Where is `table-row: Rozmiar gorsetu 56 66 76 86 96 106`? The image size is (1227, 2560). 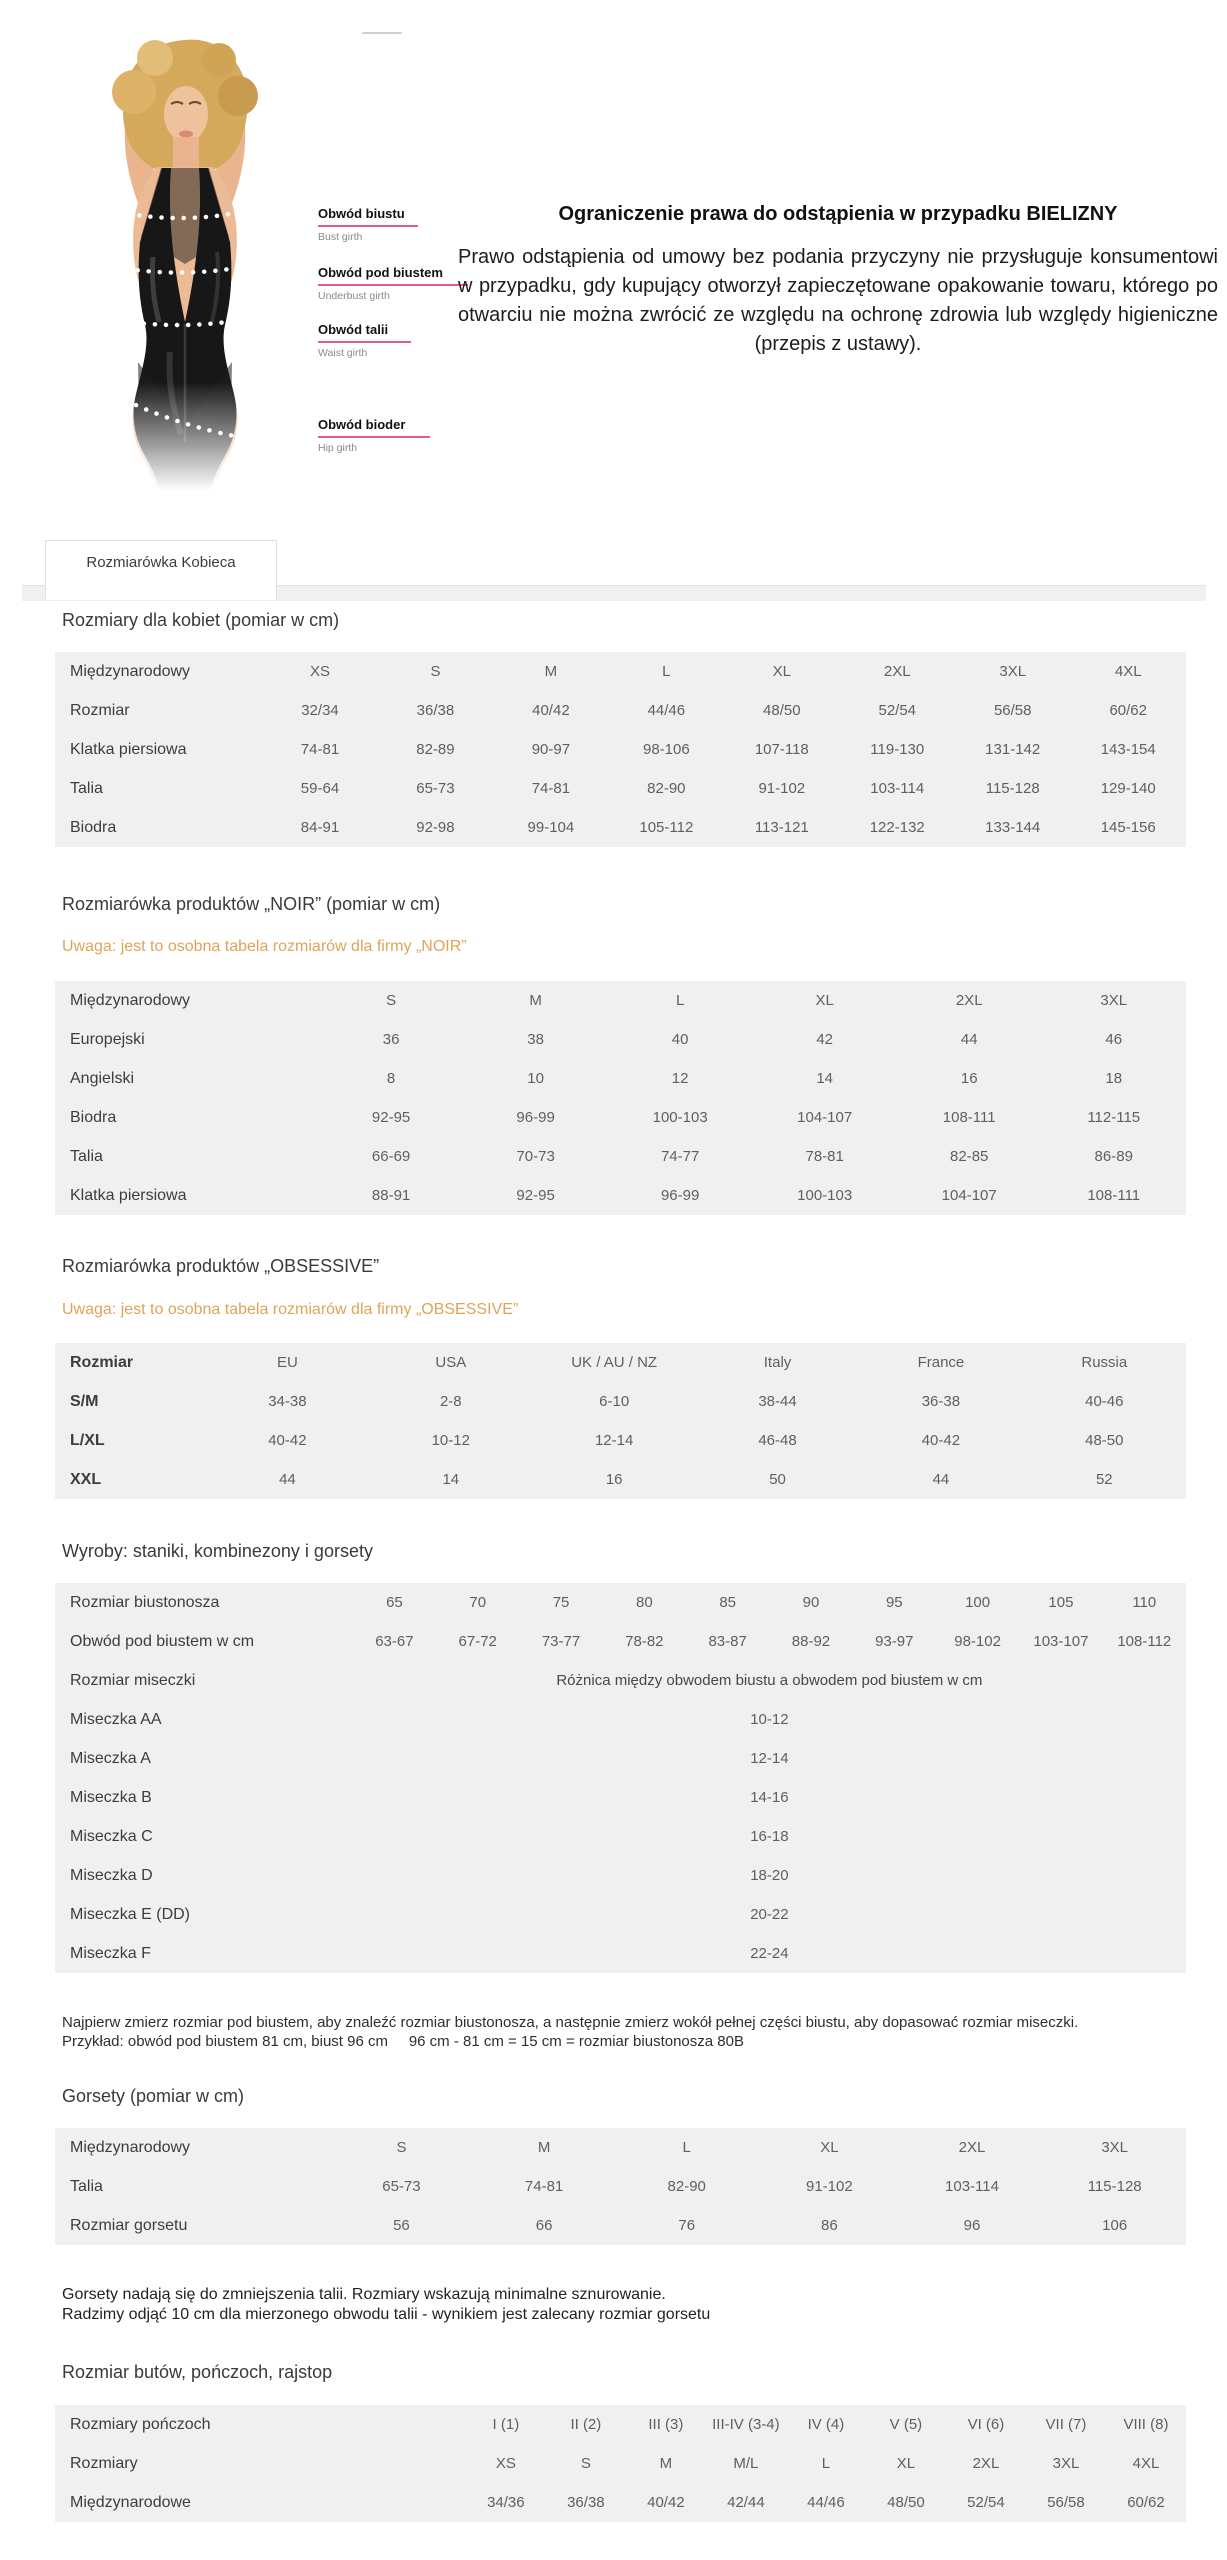 table-row: Rozmiar gorsetu 56 66 76 86 96 106 is located at coordinates (620, 2225).